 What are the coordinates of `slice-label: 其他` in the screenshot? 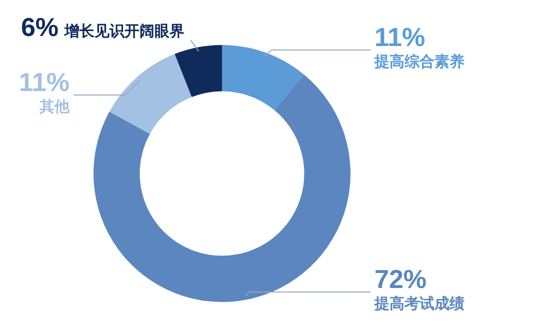 It's located at (54, 107).